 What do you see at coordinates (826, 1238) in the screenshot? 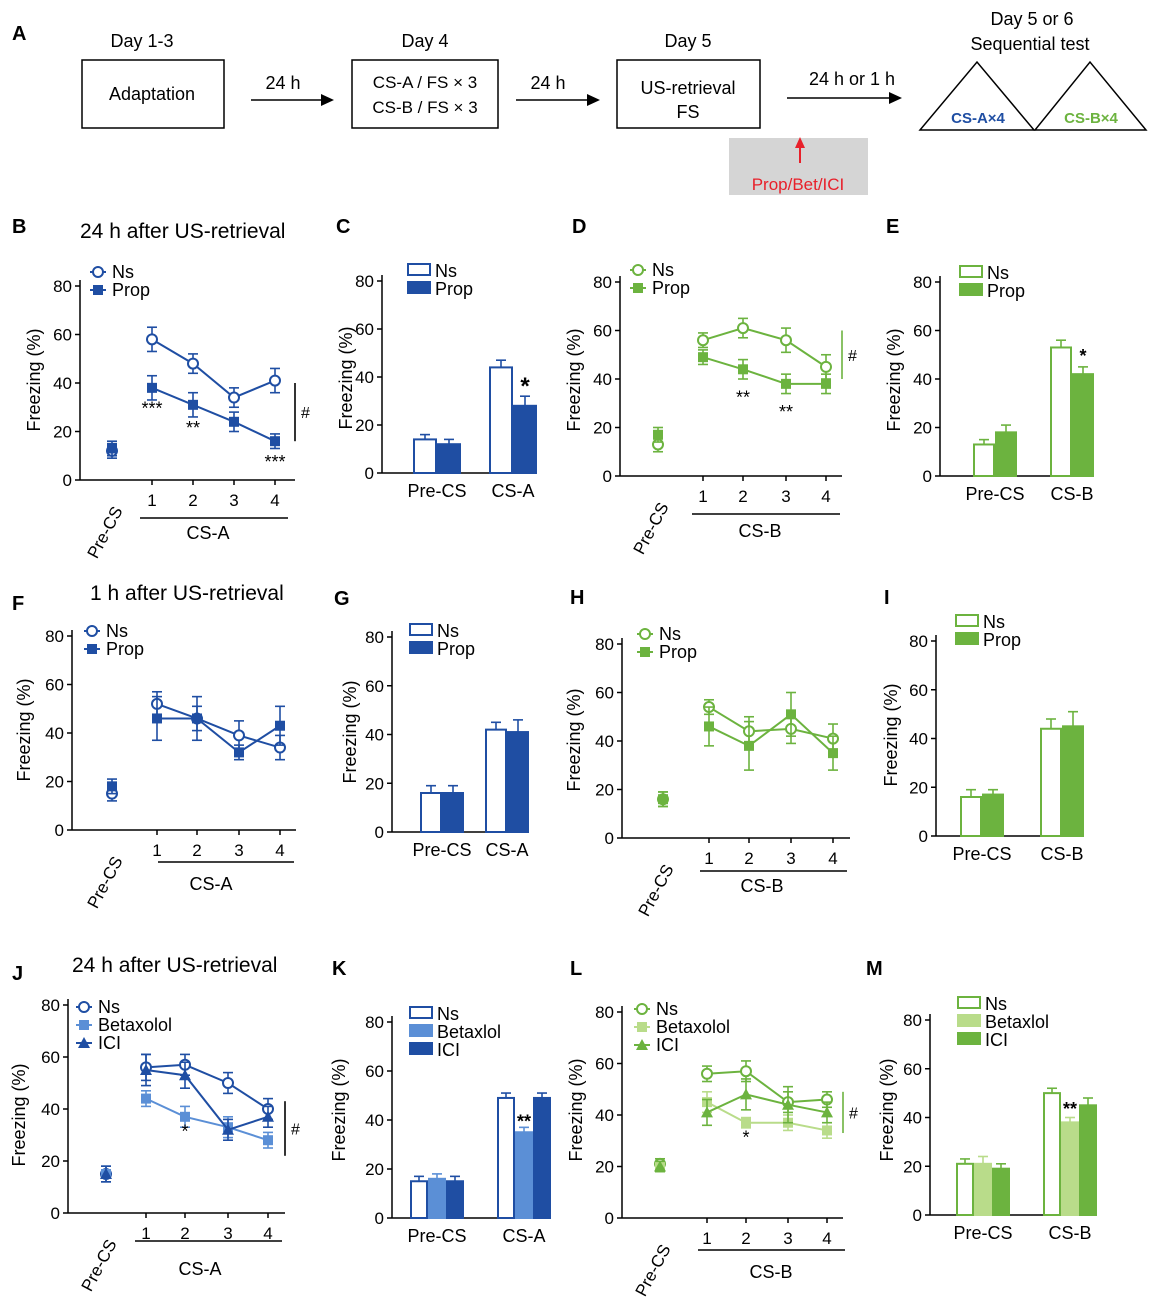
I see `panel-l-xtick-label: 4` at bounding box center [826, 1238].